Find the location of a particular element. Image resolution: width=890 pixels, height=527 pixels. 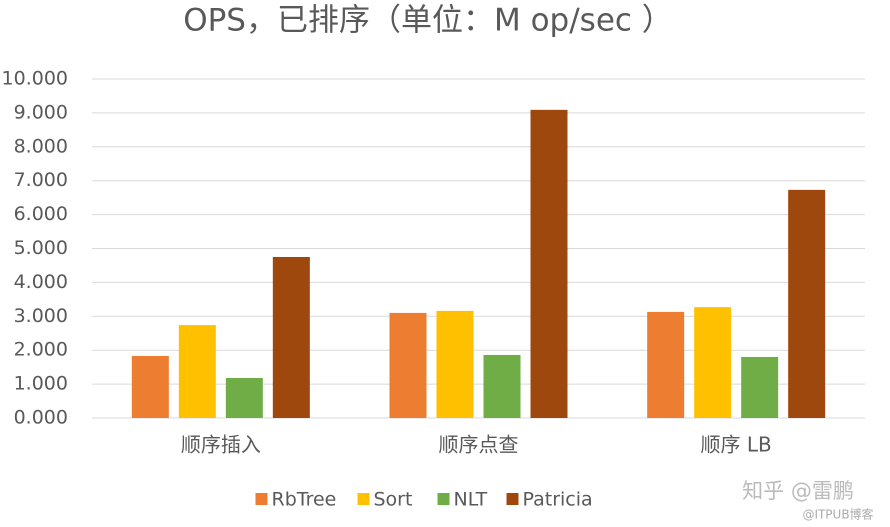

y-tick-label: 4.000 is located at coordinates (41, 282).